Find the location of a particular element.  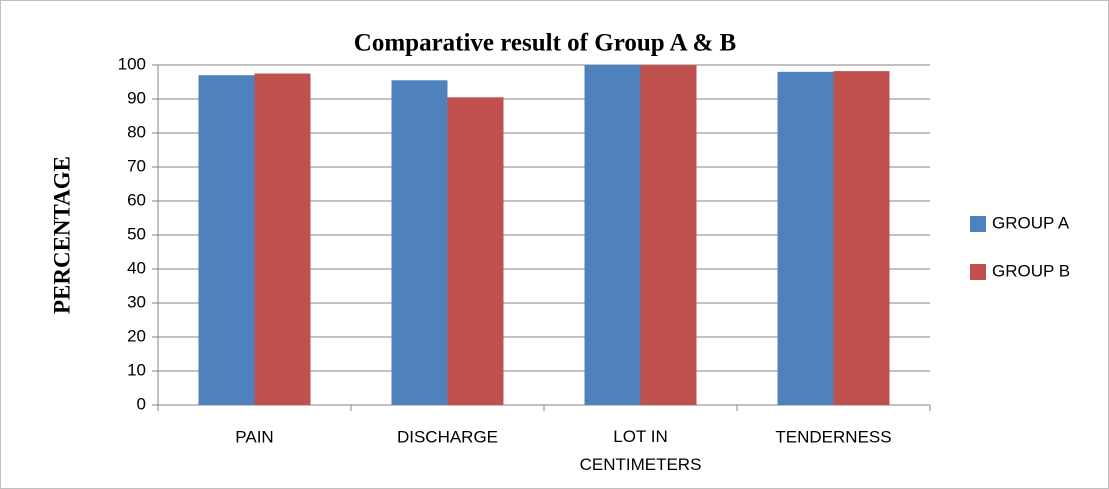

y-tick-label: 60 is located at coordinates (136, 199).